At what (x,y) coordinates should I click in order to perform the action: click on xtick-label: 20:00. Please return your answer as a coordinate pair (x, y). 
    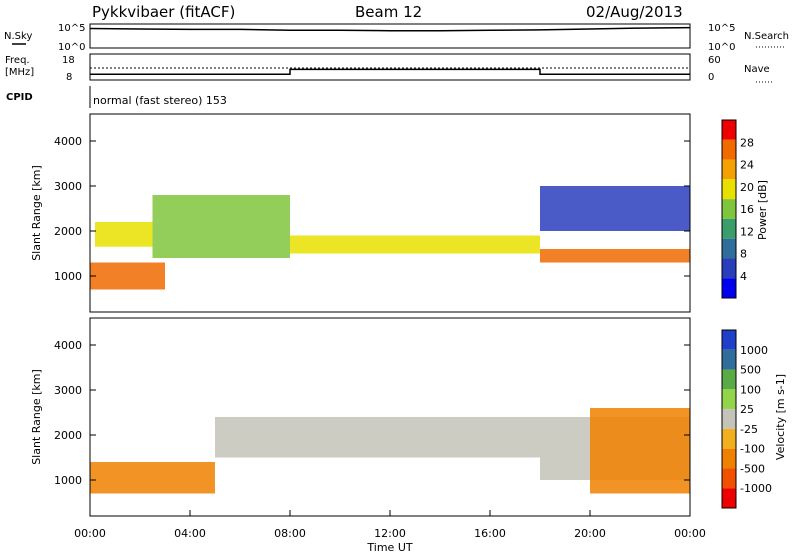
    Looking at the image, I should click on (590, 533).